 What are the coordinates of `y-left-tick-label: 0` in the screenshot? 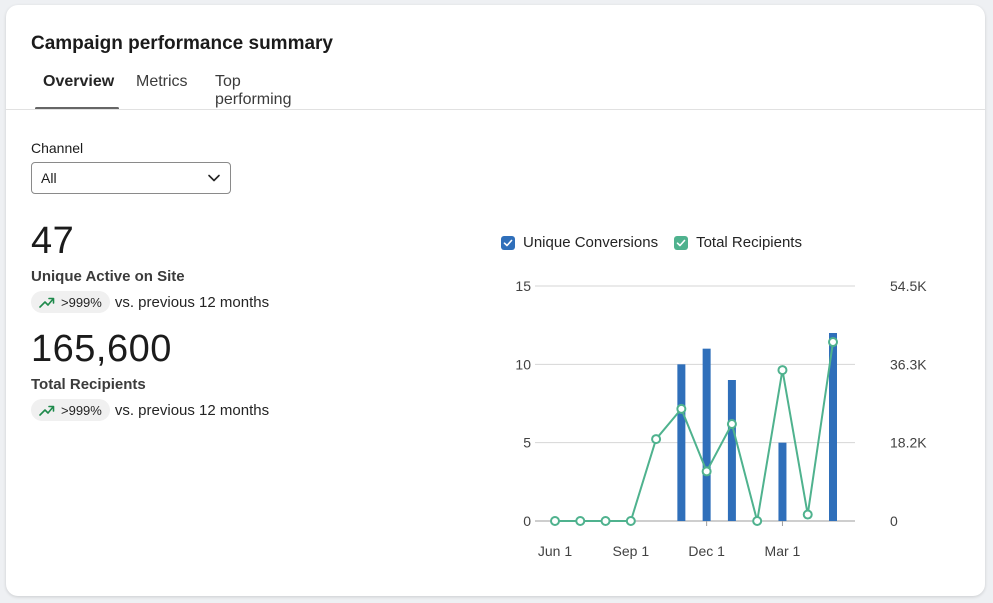 It's located at (527, 521).